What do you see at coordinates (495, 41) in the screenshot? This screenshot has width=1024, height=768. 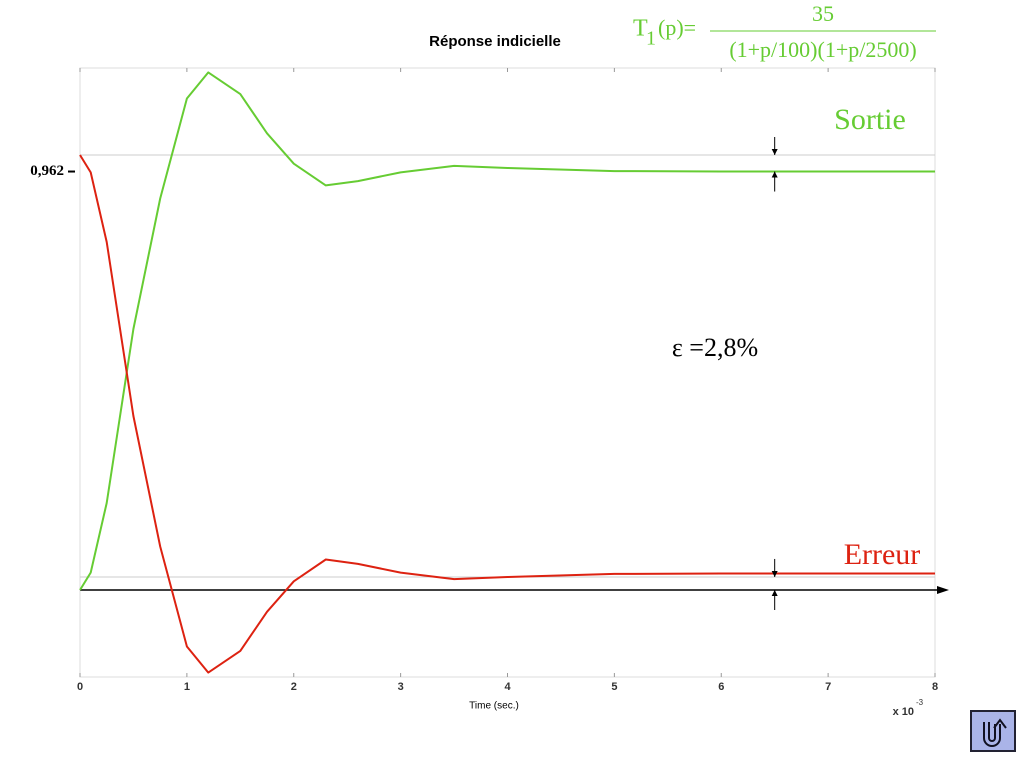 I see `chart-title: Réponse indicielle` at bounding box center [495, 41].